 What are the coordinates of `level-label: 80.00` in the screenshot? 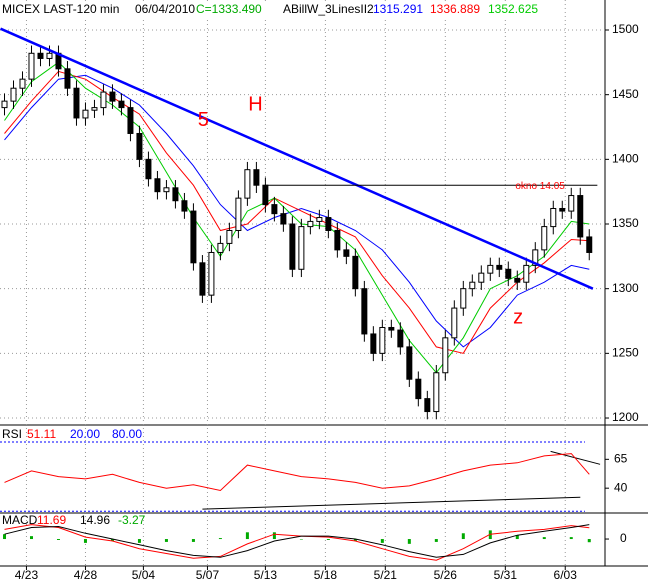 It's located at (127, 434).